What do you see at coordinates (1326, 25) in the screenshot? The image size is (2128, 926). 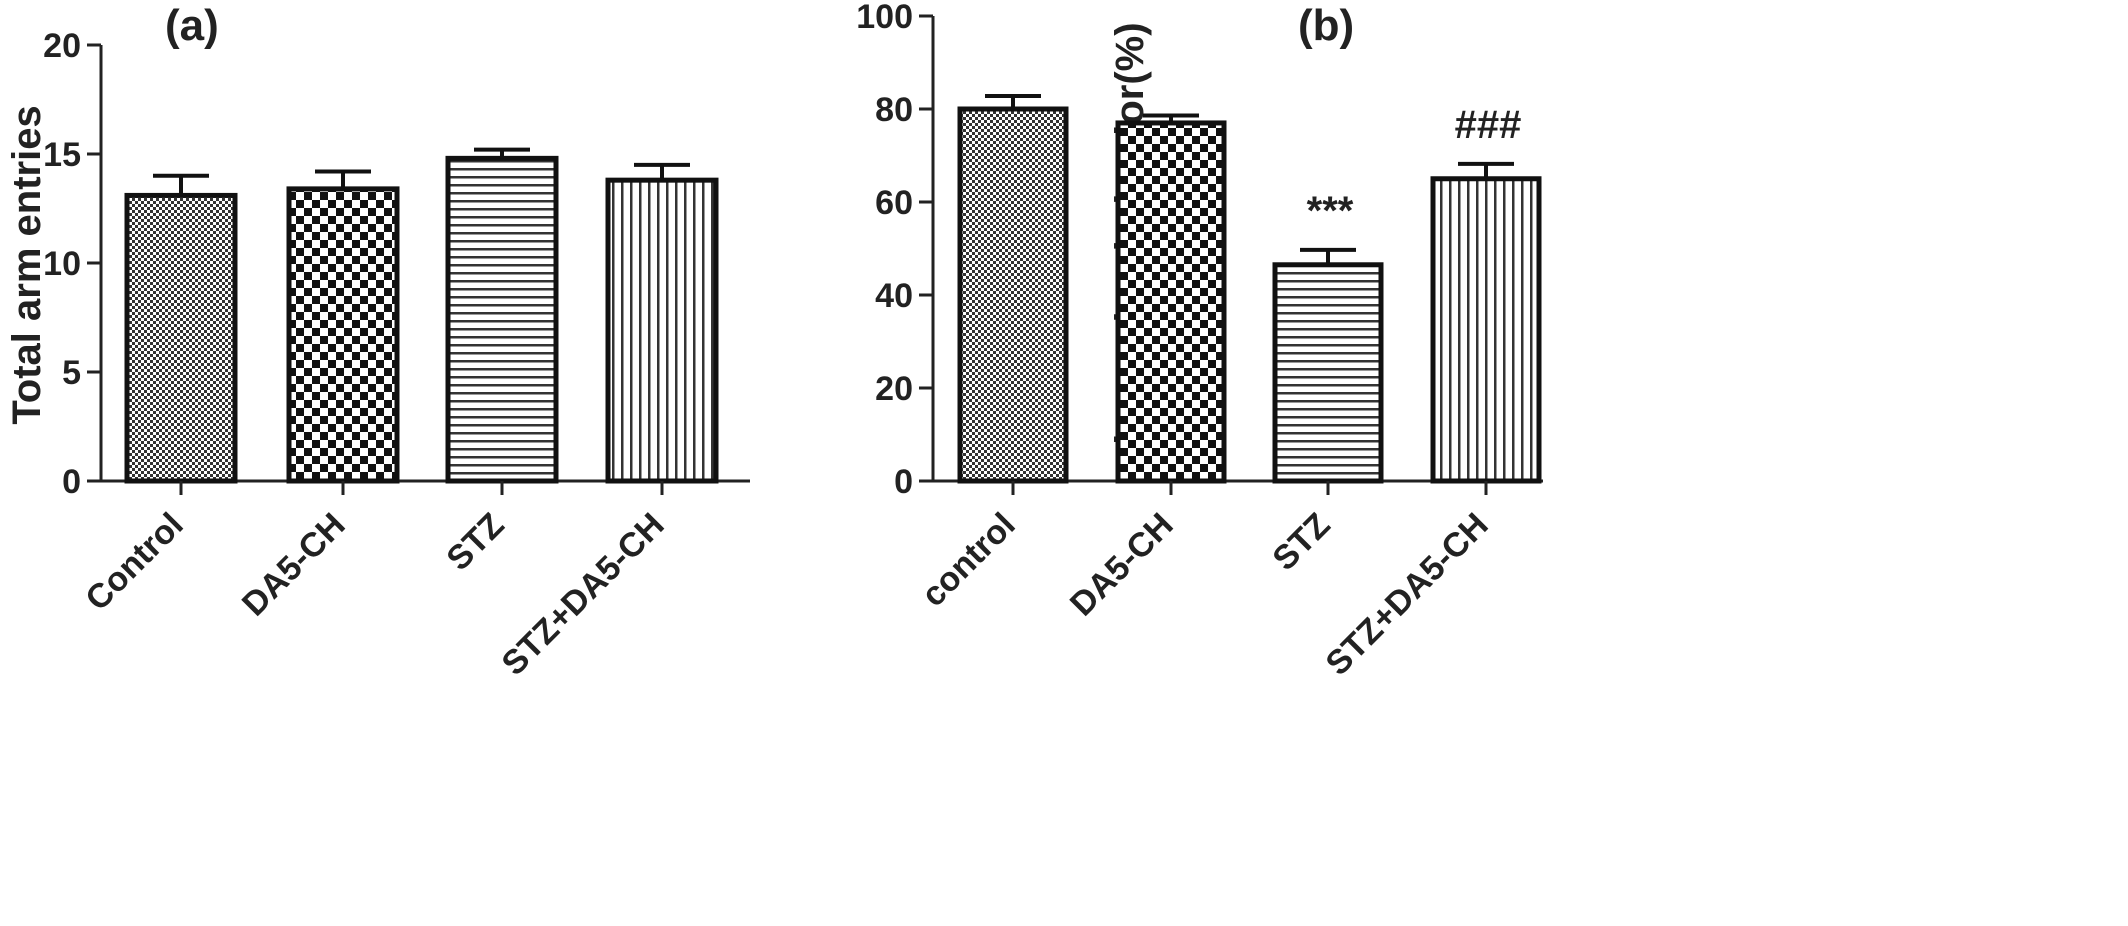 I see `panel-label: (b)` at bounding box center [1326, 25].